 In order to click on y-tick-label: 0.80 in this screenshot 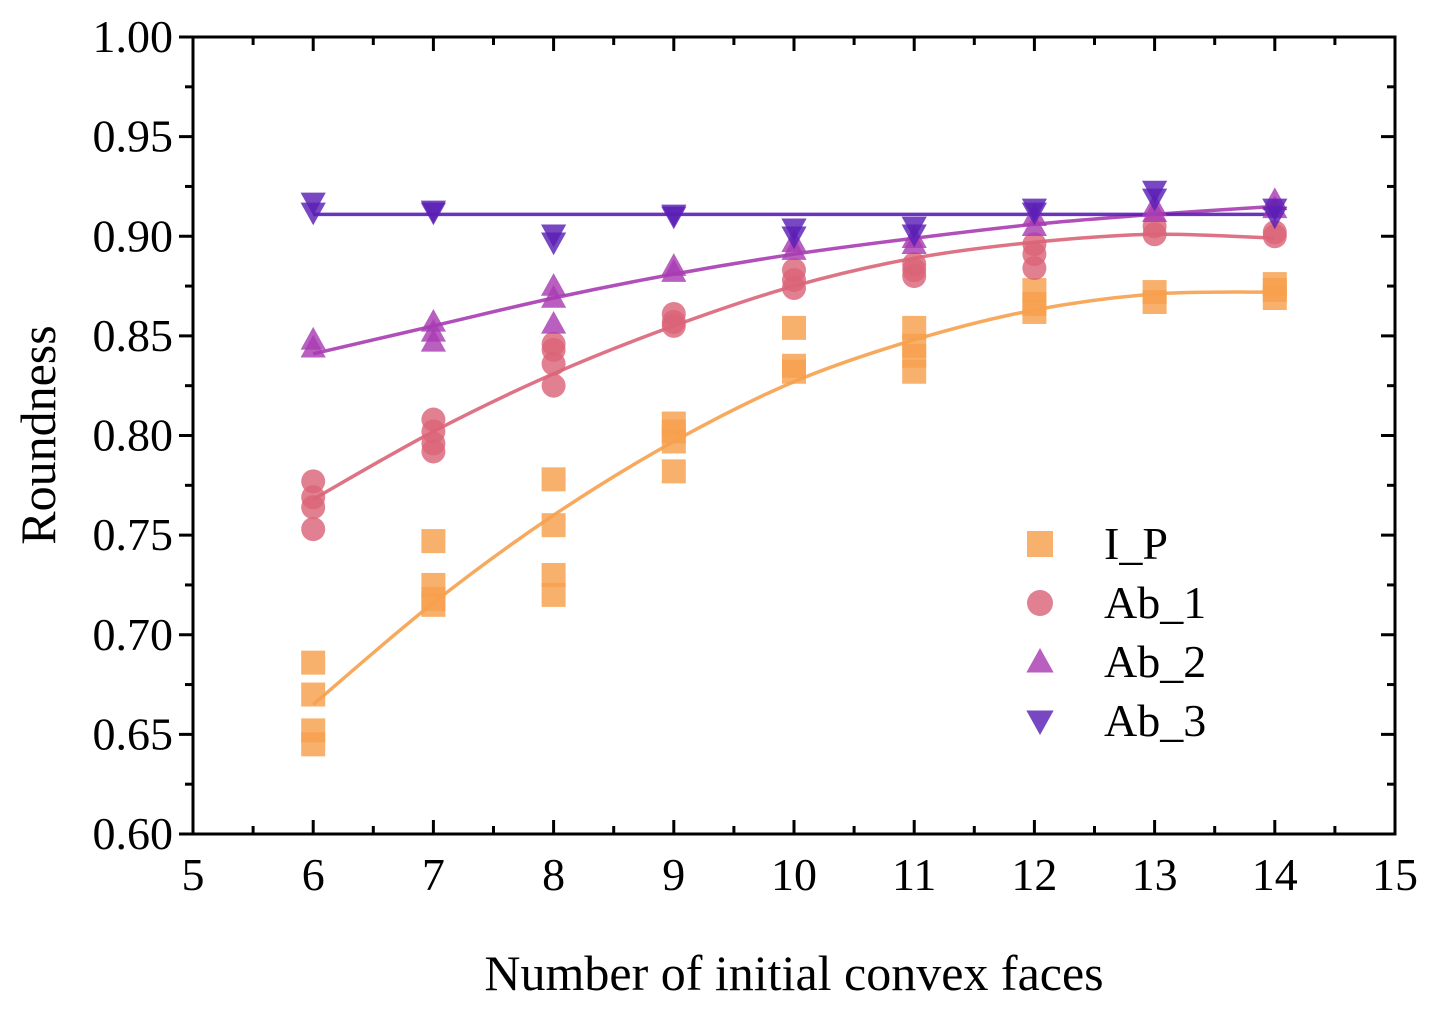, I will do `click(133, 435)`.